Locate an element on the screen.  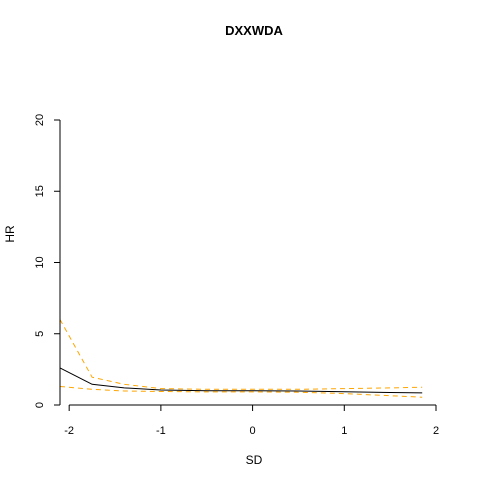
y-tick-label: 0 is located at coordinates (40, 405).